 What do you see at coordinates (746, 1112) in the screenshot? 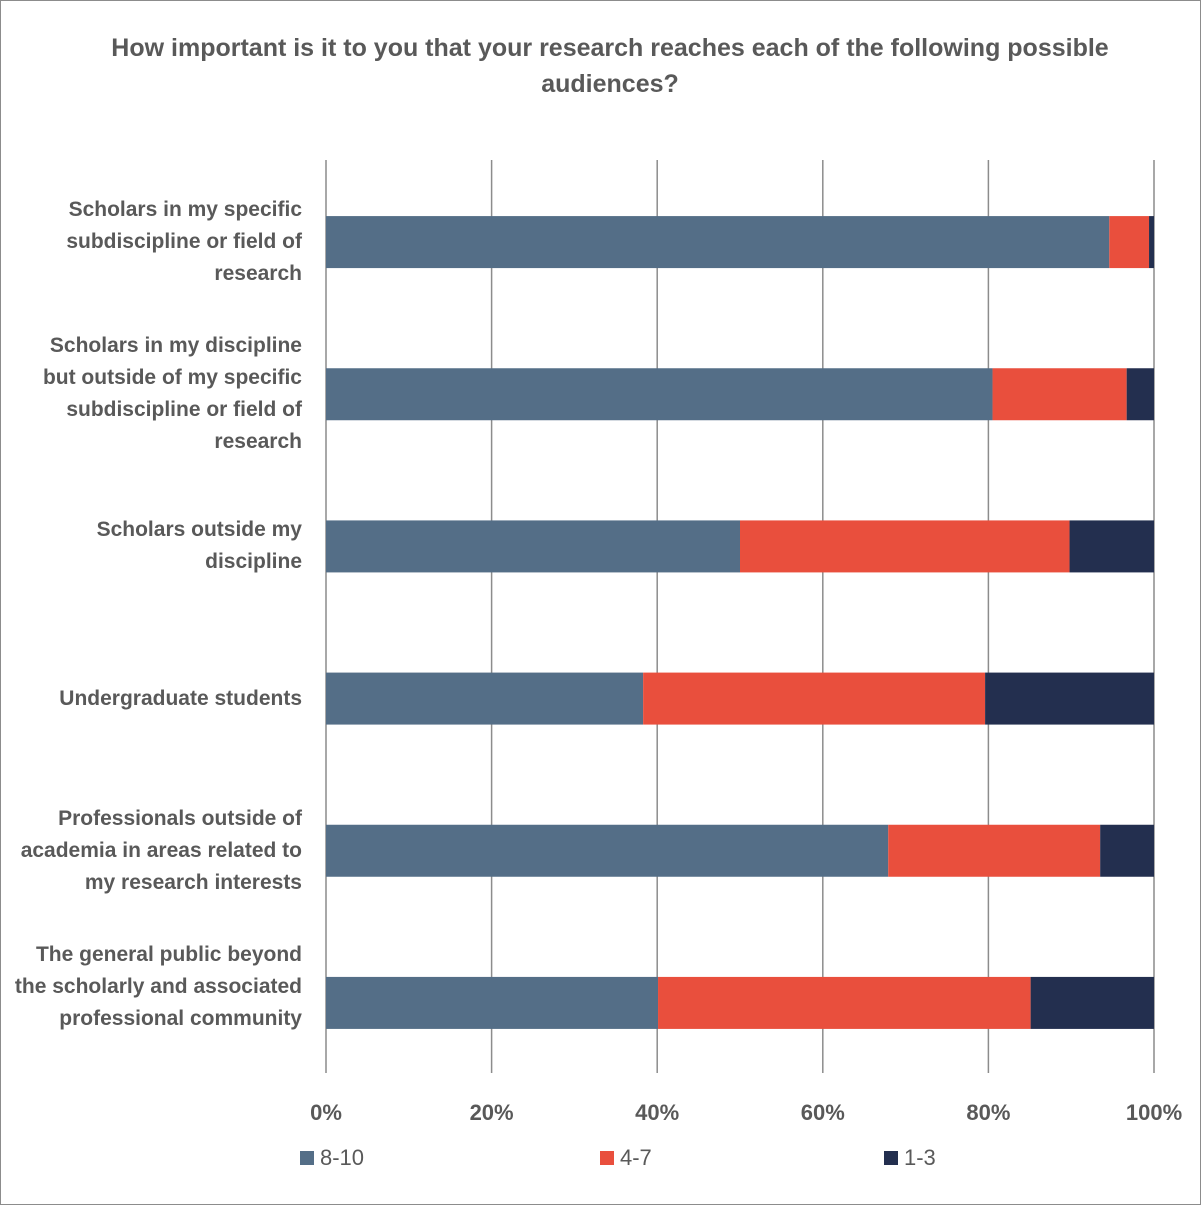
I see `x-axis-ticks: 0% 20% 40% 60% 80% 100%` at bounding box center [746, 1112].